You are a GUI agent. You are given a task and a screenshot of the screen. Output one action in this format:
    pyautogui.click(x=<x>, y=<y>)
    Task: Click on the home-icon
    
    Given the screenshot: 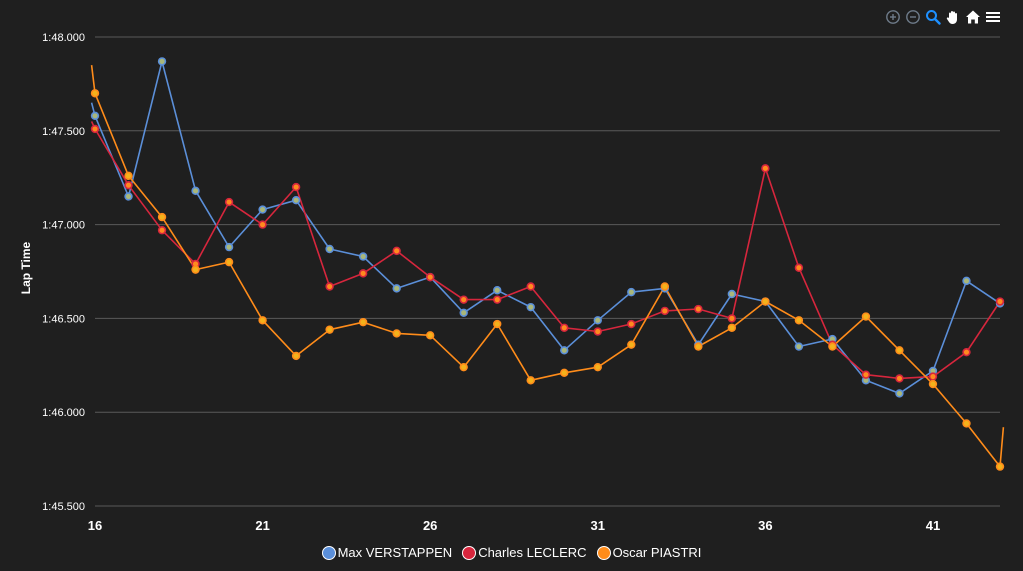 What is the action you would take?
    pyautogui.click(x=973, y=17)
    